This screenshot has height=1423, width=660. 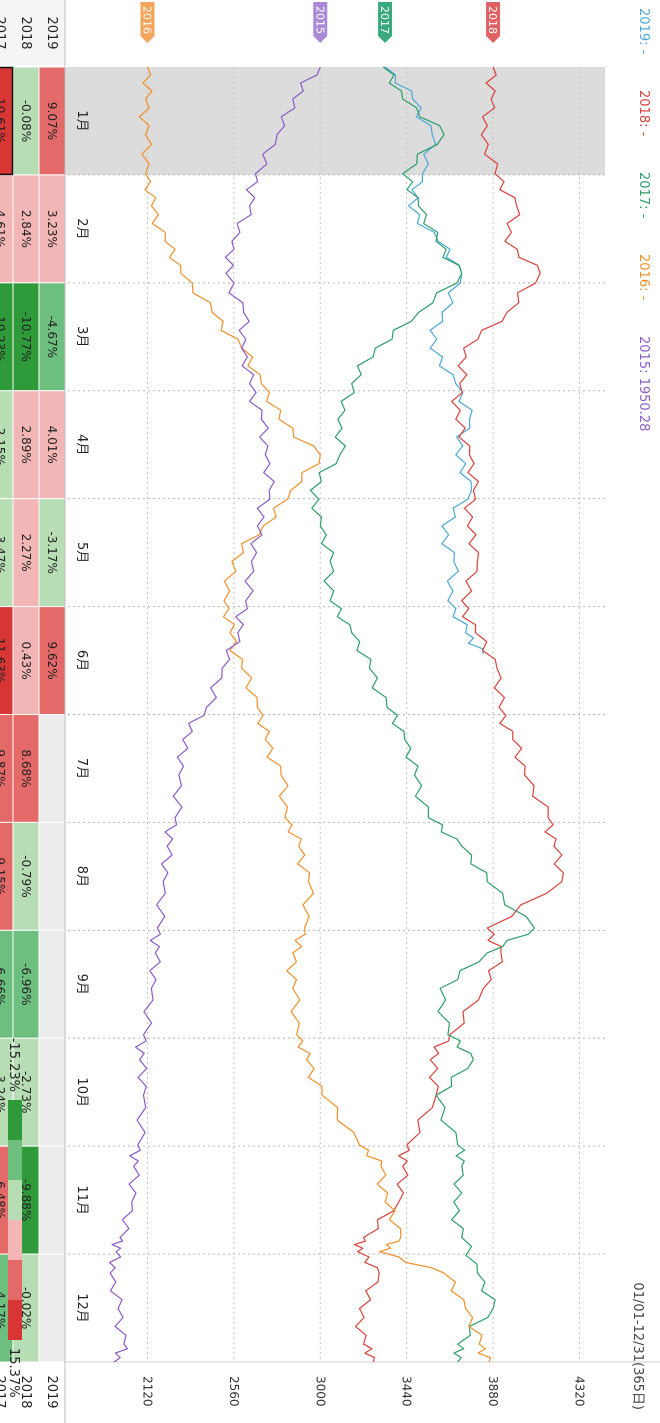 What do you see at coordinates (26, 1308) in the screenshot?
I see `table-cell-value: -0.02%` at bounding box center [26, 1308].